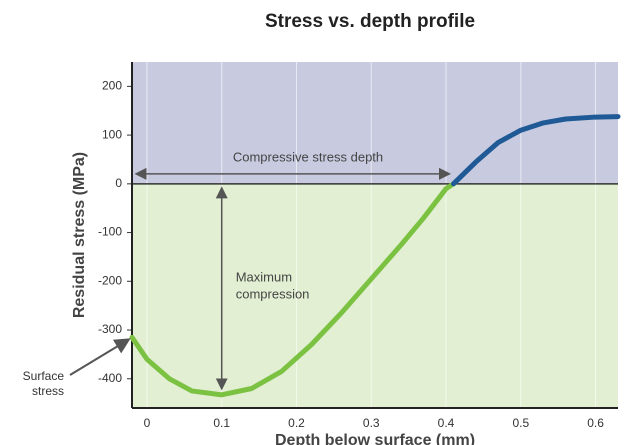 This screenshot has width=642, height=445. What do you see at coordinates (110, 280) in the screenshot?
I see `y-tick-label: -200` at bounding box center [110, 280].